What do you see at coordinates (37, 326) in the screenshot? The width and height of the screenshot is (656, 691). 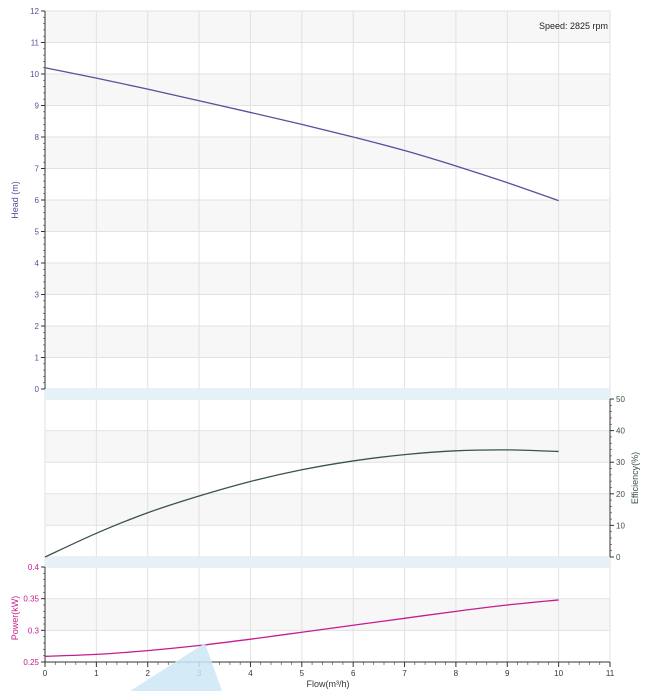 I see `y-tick-label: 2` at bounding box center [37, 326].